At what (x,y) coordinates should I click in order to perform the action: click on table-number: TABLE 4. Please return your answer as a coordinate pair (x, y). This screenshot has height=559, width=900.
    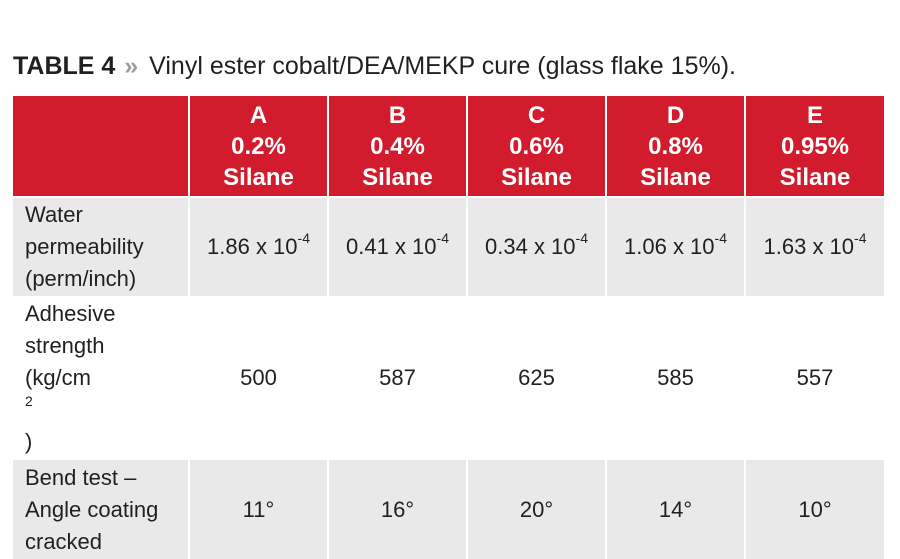
    Looking at the image, I should click on (64, 66).